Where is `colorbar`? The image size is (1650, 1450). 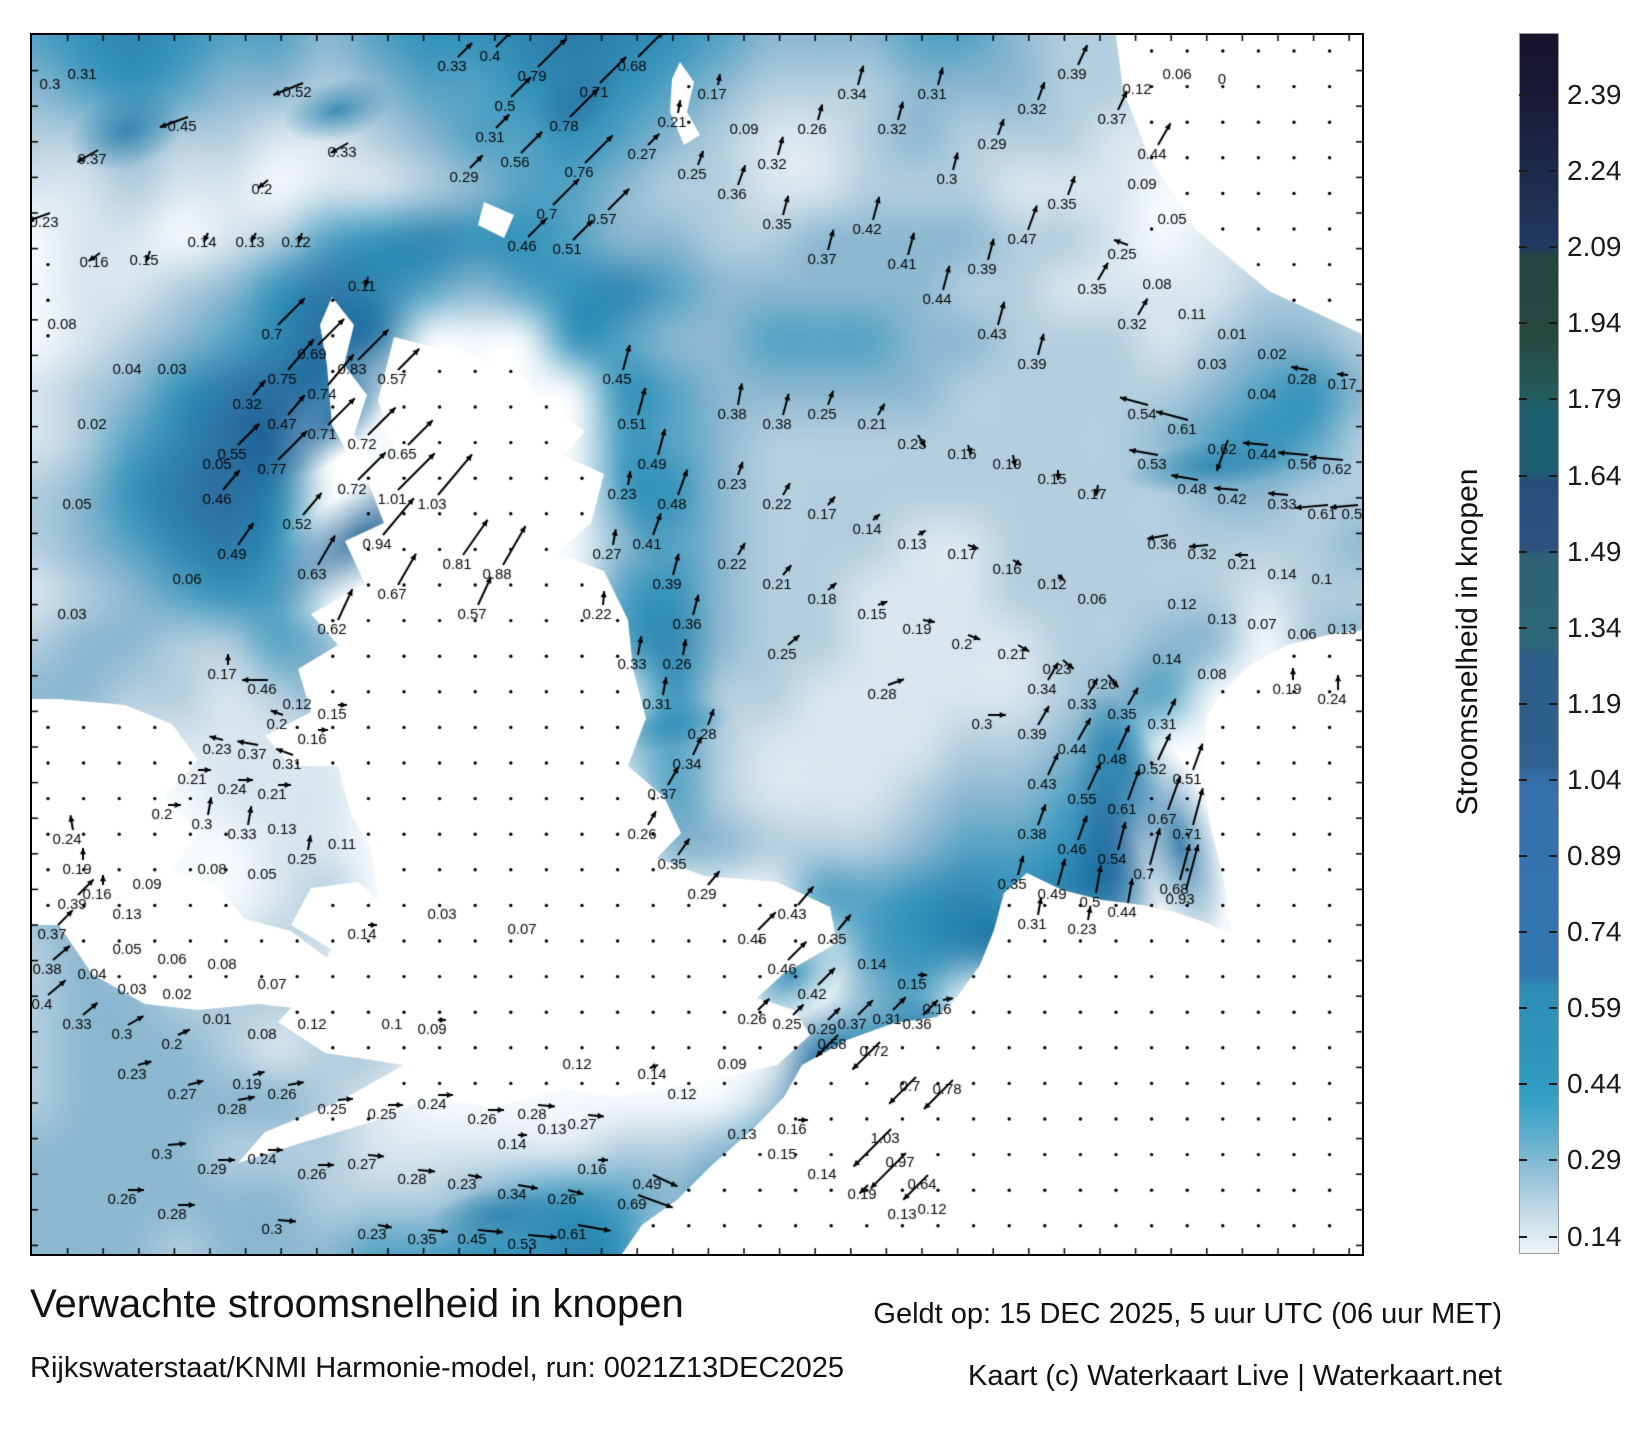 colorbar is located at coordinates (1539, 643).